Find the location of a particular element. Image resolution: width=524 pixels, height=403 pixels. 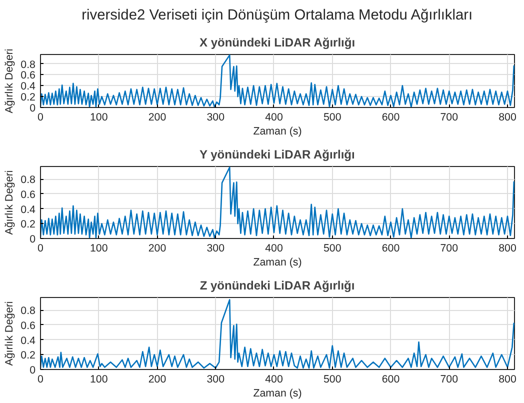

chart-title: Y yönündeki LiDAR Ağırlığı is located at coordinates (277, 155).